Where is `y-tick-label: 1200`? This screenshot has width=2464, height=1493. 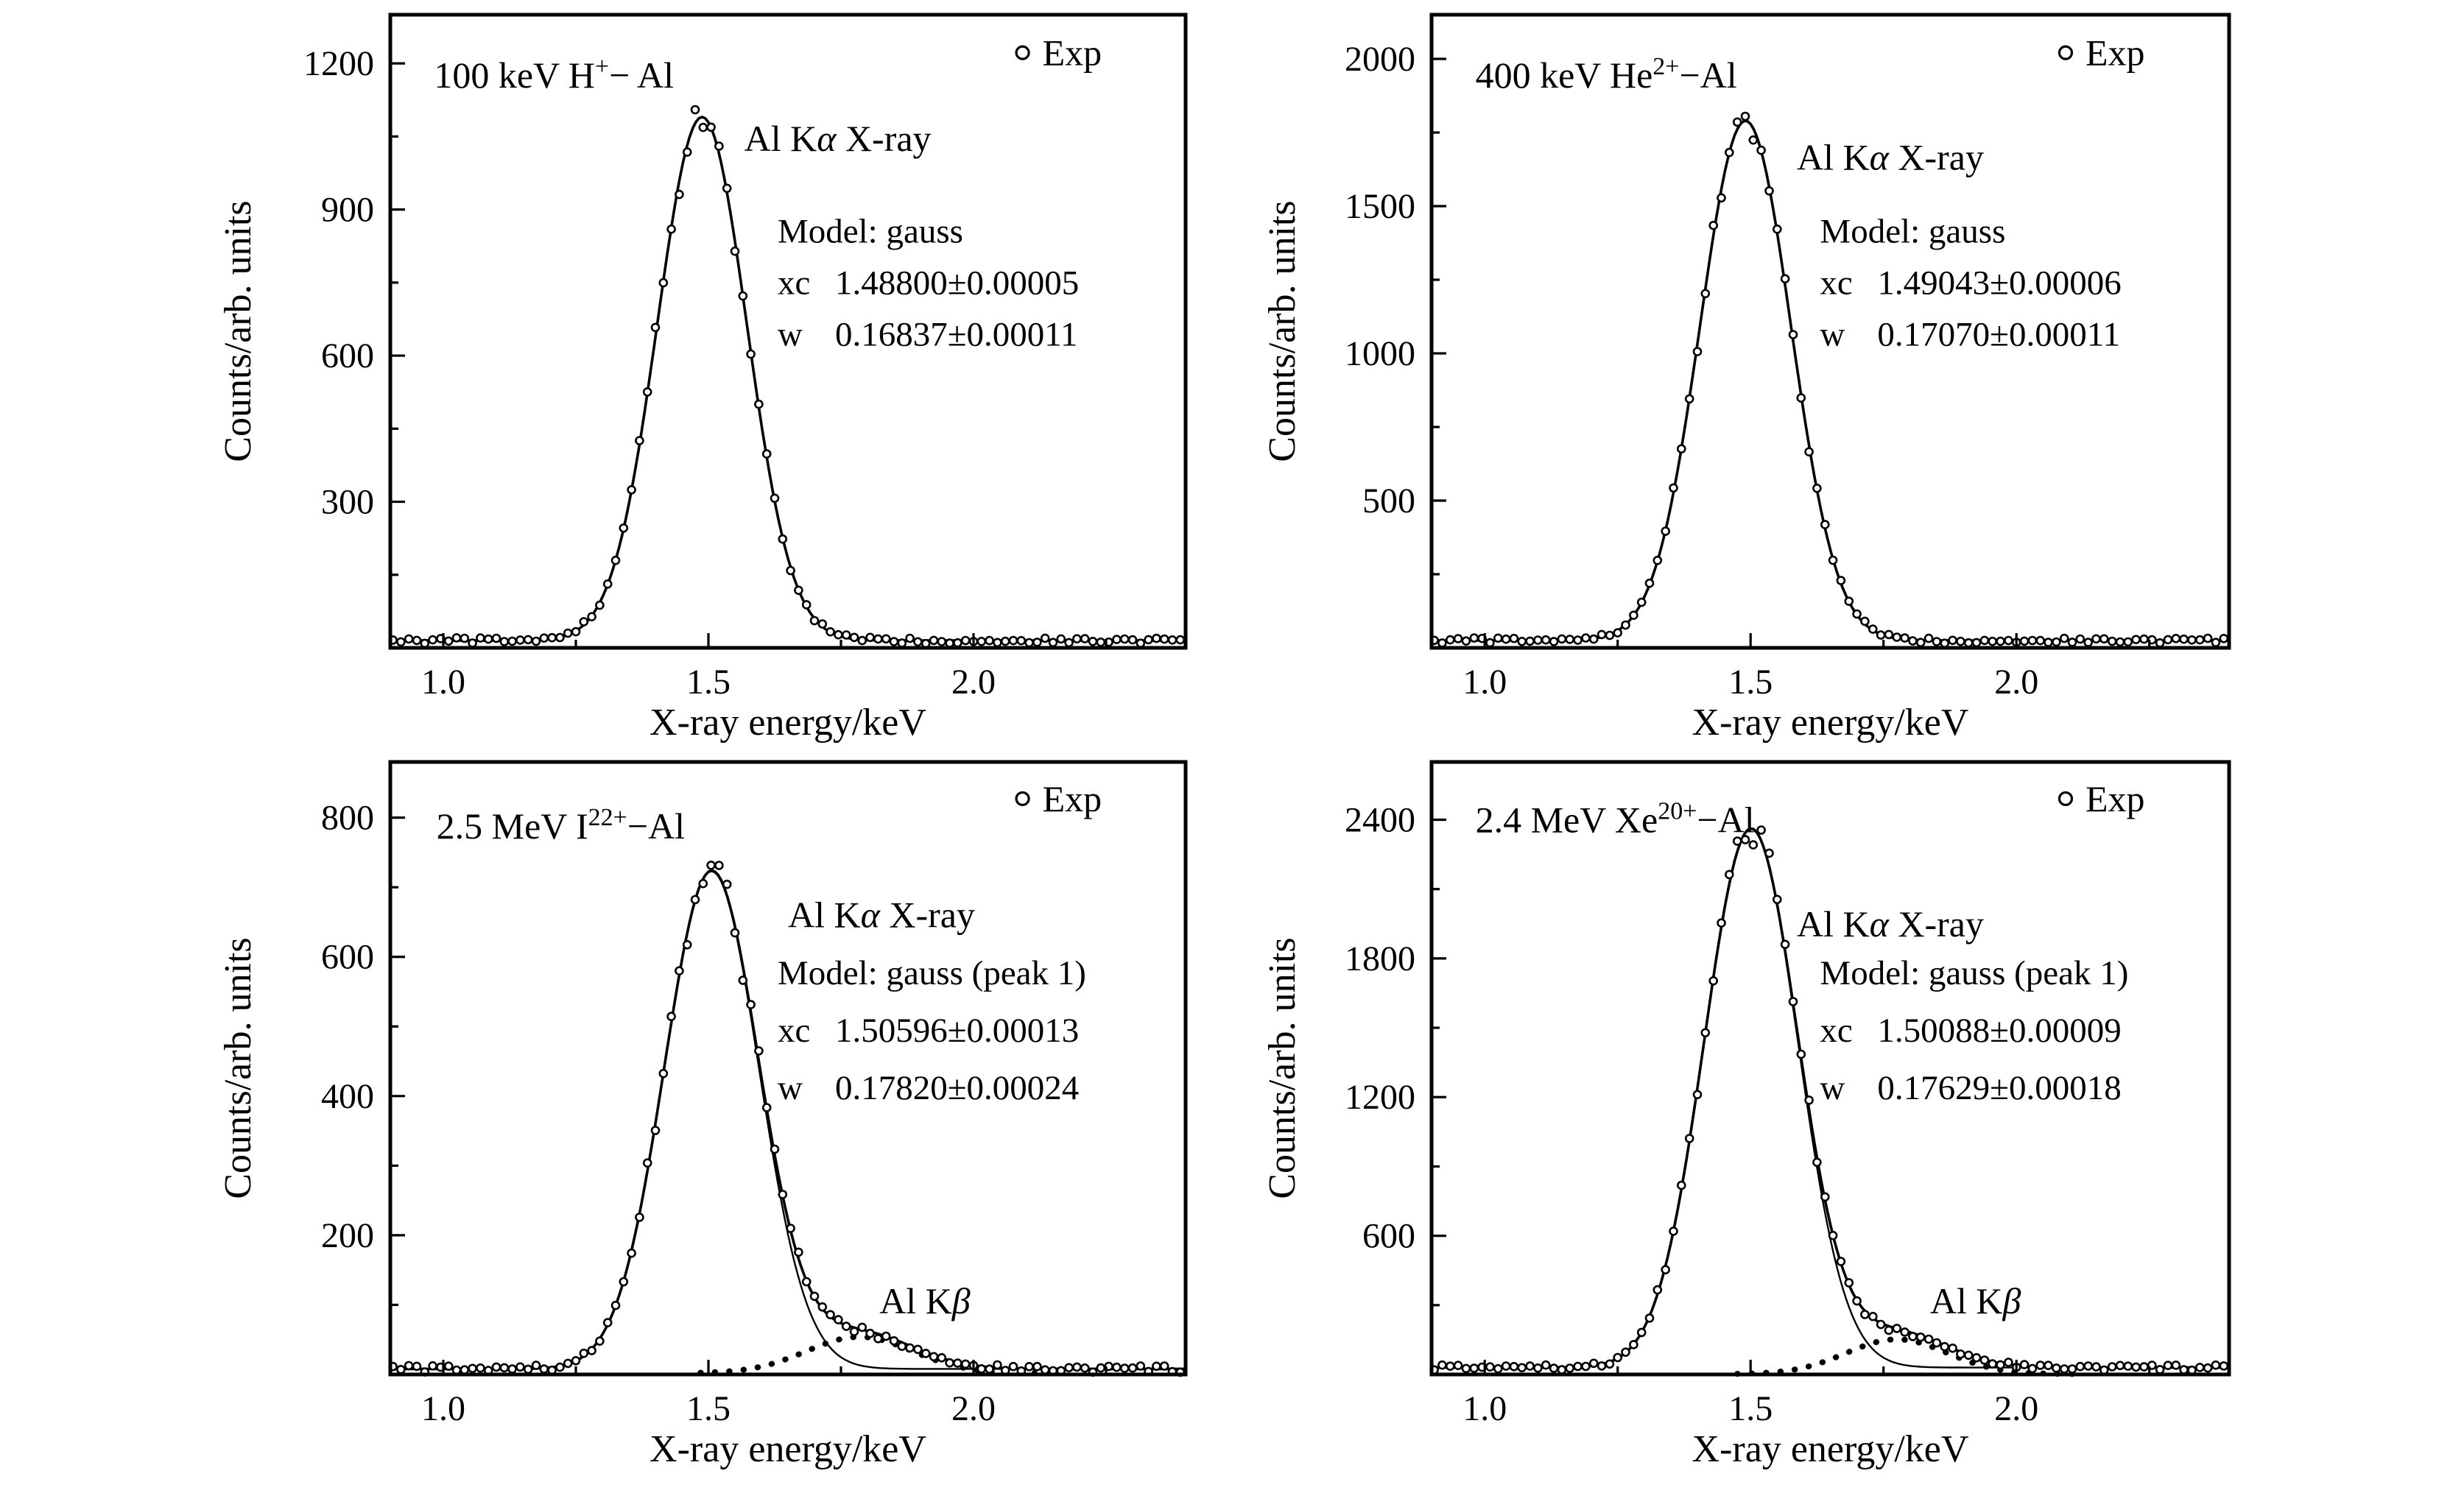 y-tick-label: 1200 is located at coordinates (338, 63).